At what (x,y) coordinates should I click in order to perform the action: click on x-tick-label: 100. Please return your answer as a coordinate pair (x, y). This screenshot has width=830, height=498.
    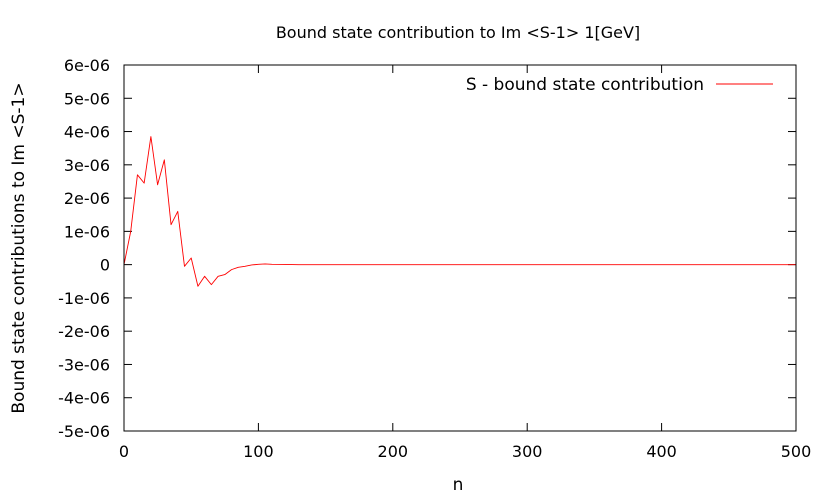
    Looking at the image, I should click on (258, 451).